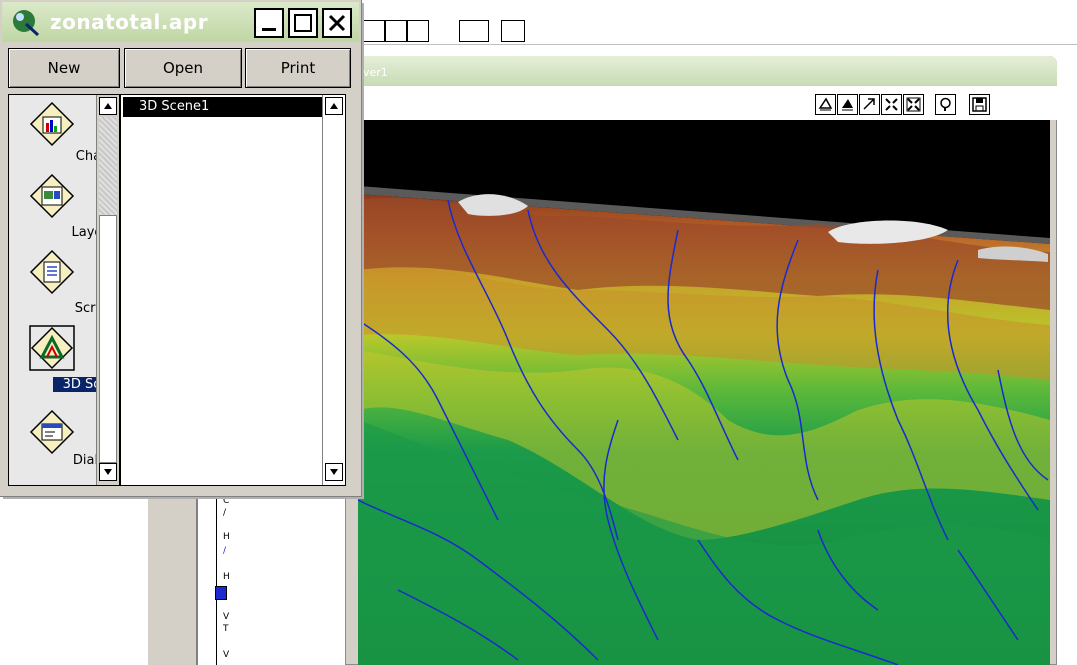 This screenshot has width=1077, height=665. I want to click on doc-type-dialogs: Dialogs, so click(64, 437).